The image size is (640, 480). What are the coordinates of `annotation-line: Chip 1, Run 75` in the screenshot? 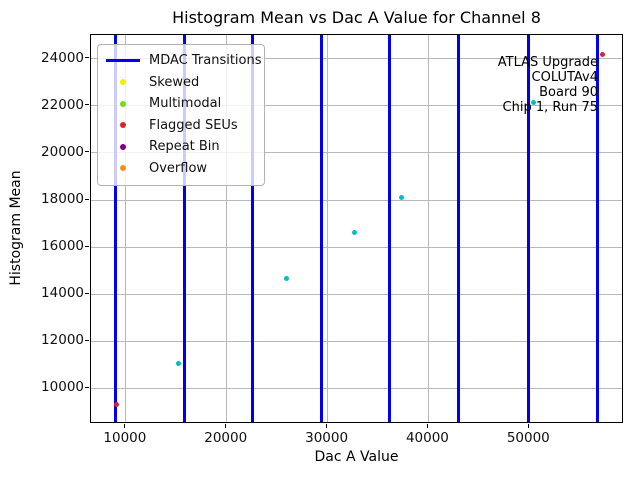 It's located at (550, 107).